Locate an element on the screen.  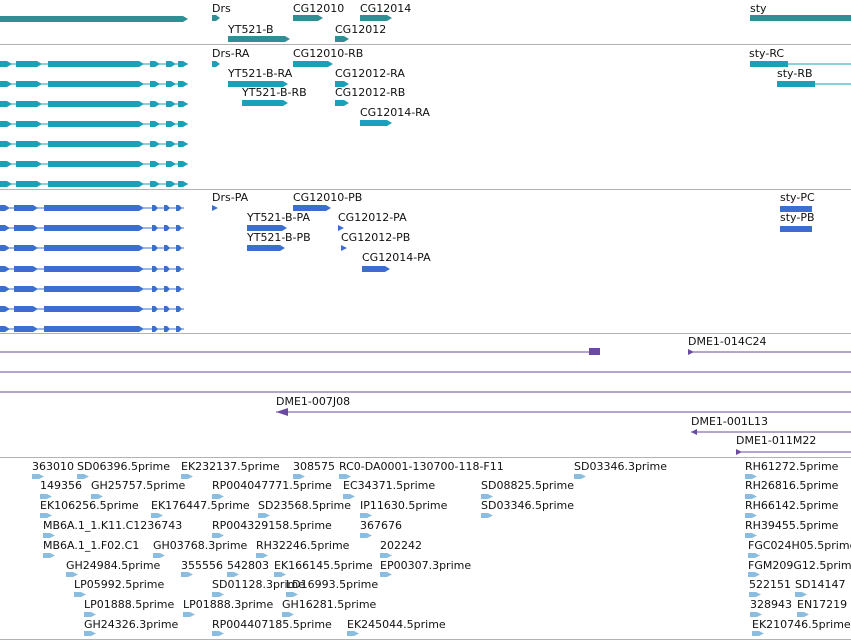
est-label: GH24326.3prime is located at coordinates (131, 624).